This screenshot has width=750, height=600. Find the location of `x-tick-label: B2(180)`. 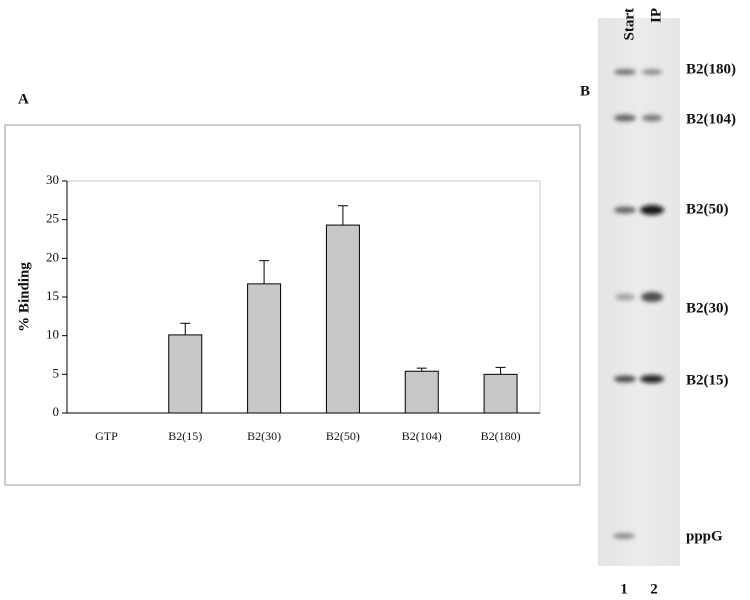

x-tick-label: B2(180) is located at coordinates (501, 436).